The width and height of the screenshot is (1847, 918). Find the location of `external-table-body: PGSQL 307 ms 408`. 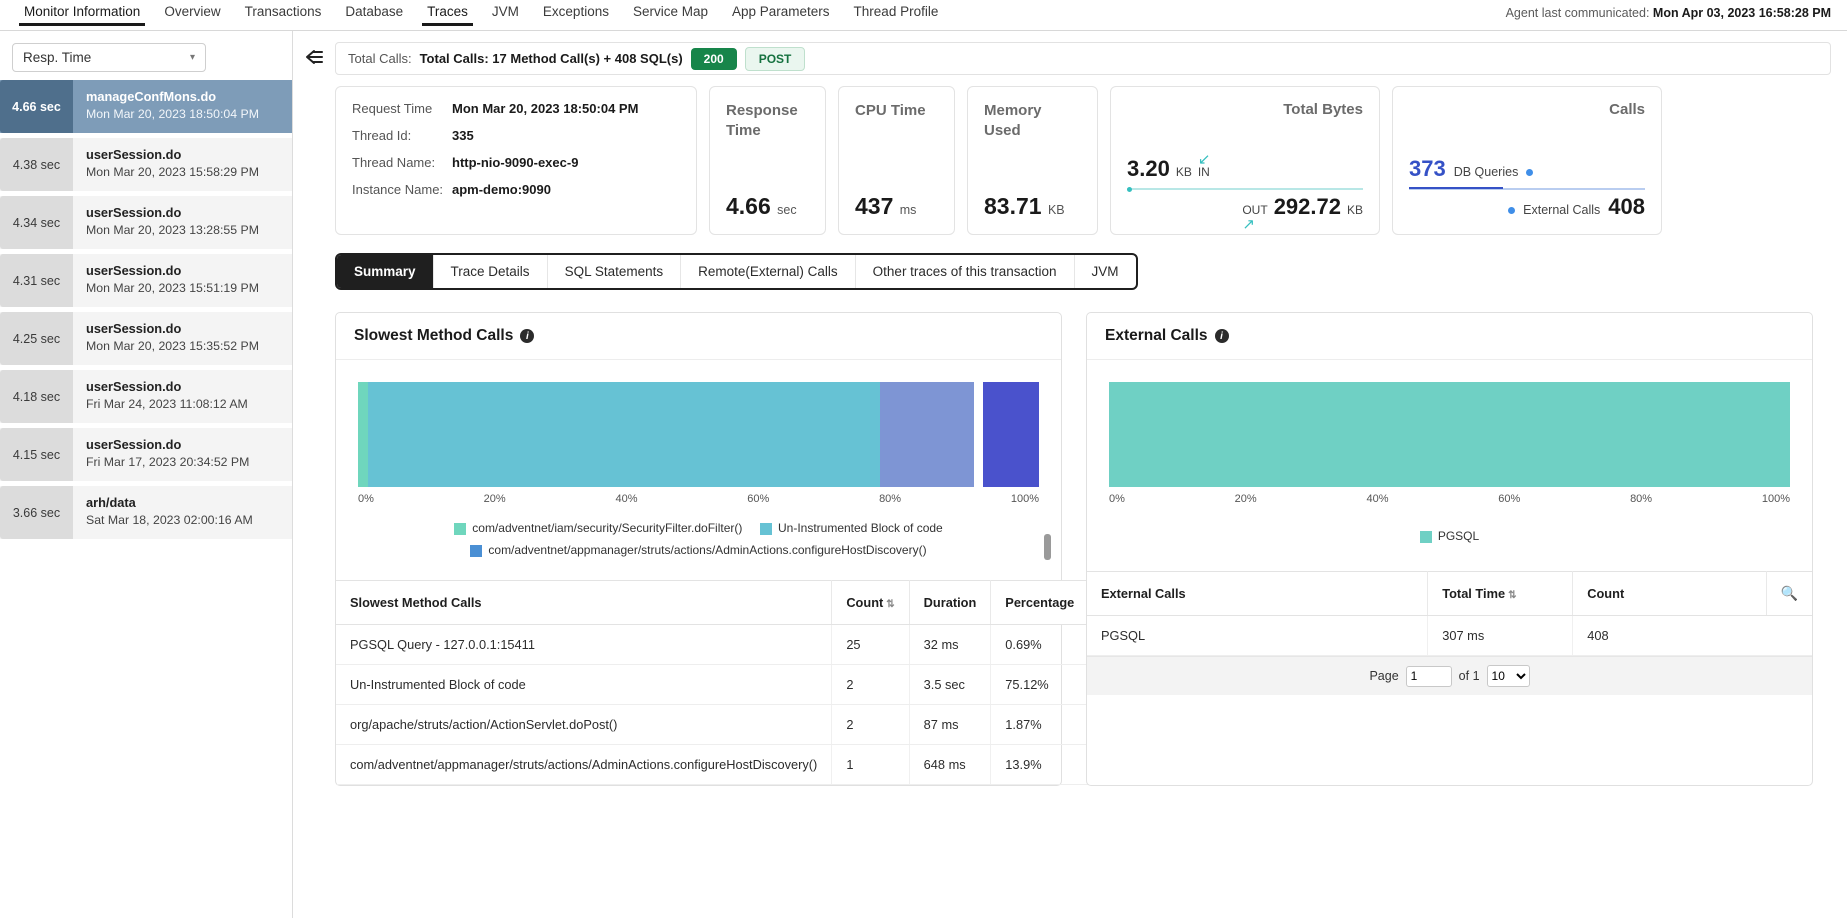

external-table-body: PGSQL 307 ms 408 is located at coordinates (1449, 636).